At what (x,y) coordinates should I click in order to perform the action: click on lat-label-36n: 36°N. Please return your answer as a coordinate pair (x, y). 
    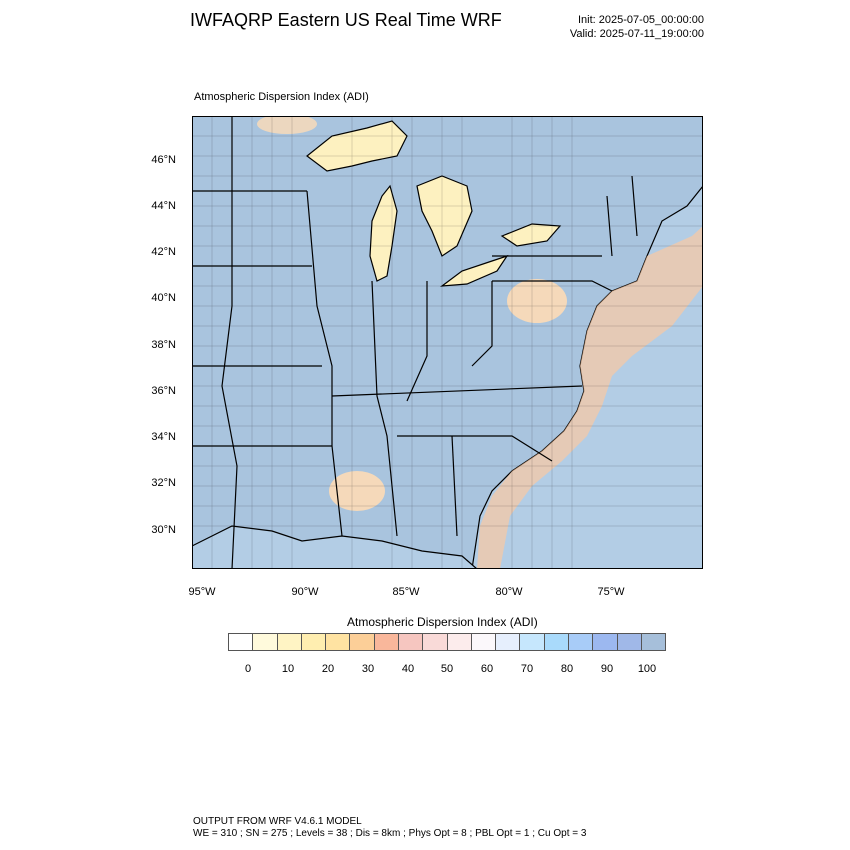
    Looking at the image, I should click on (163, 391).